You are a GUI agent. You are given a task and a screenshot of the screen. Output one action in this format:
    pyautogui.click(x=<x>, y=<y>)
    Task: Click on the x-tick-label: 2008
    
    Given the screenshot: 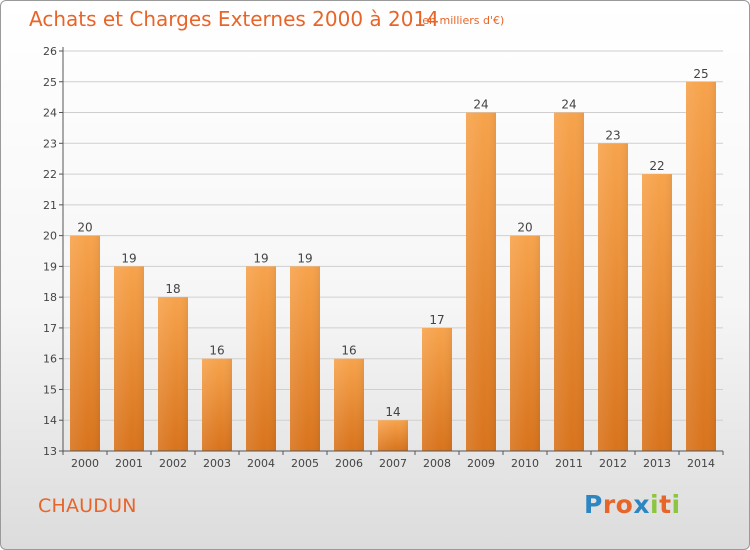 What is the action you would take?
    pyautogui.click(x=437, y=463)
    